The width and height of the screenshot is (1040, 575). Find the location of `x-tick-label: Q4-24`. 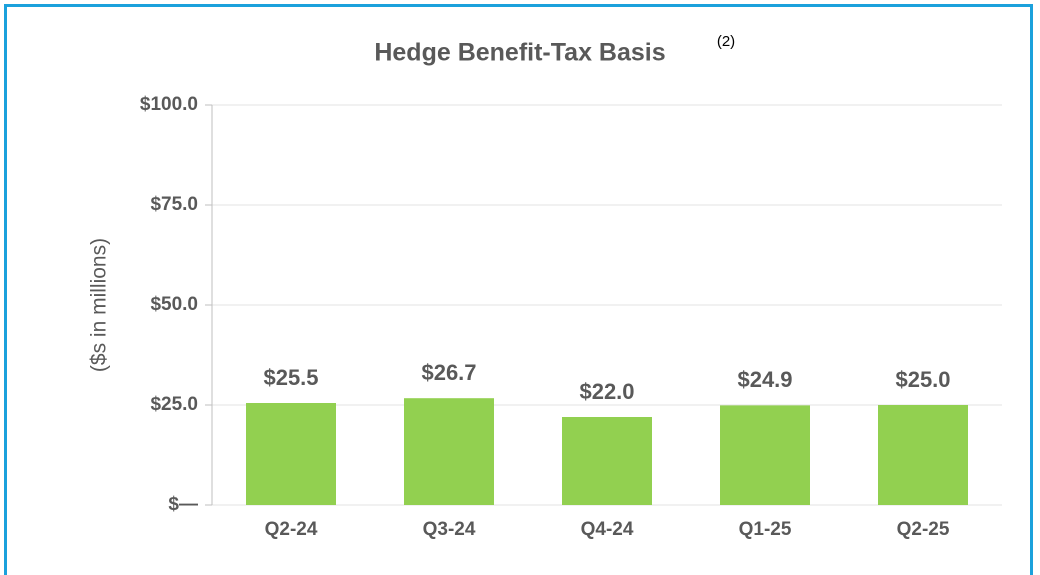

x-tick-label: Q4-24 is located at coordinates (607, 529).